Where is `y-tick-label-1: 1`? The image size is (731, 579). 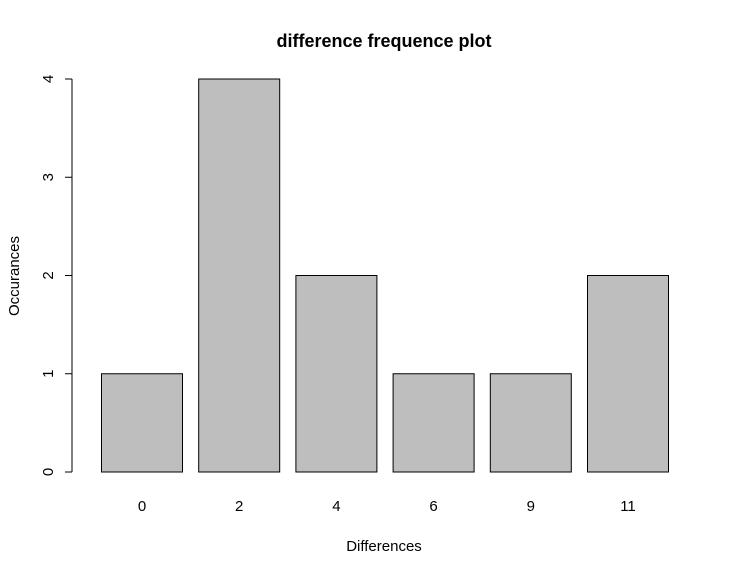
y-tick-label-1: 1 is located at coordinates (48, 374).